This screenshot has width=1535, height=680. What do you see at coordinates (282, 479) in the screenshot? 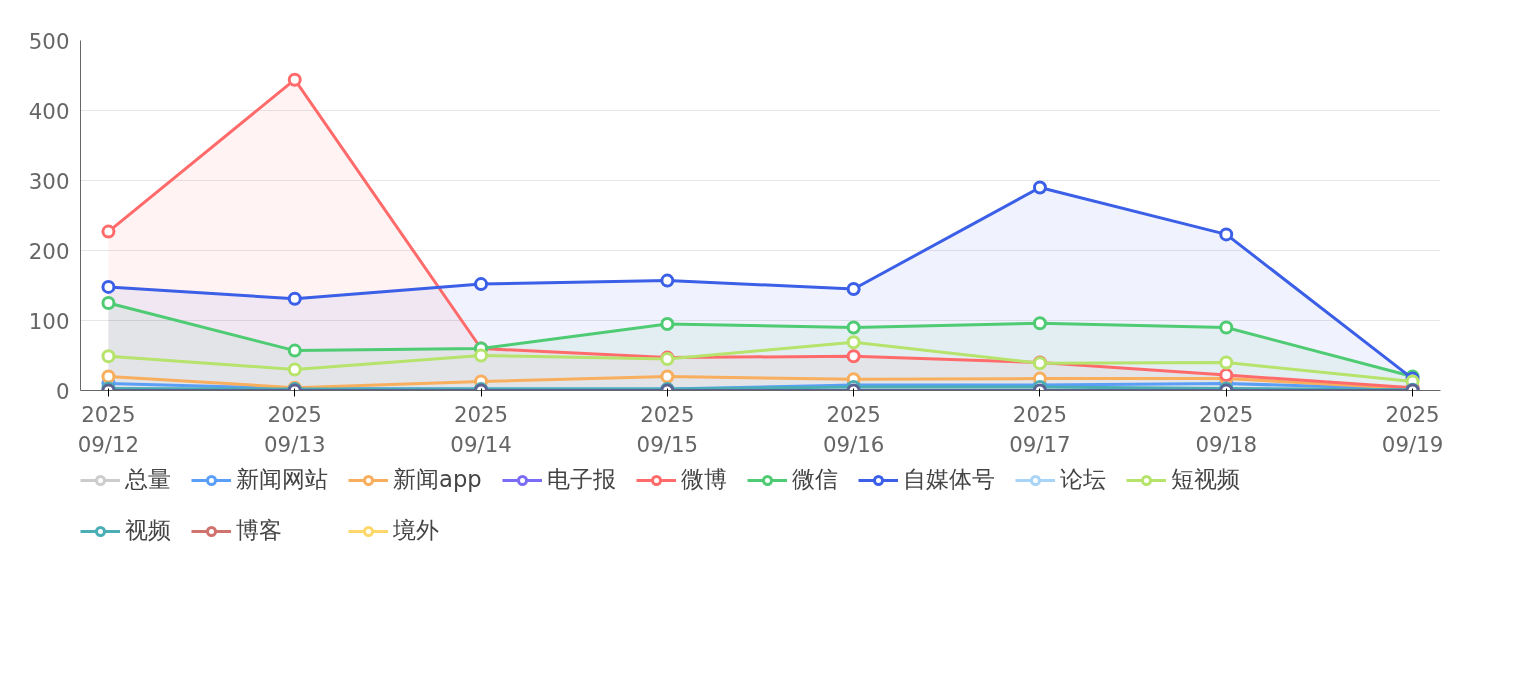
I see `legend-label: 新闻网站` at bounding box center [282, 479].